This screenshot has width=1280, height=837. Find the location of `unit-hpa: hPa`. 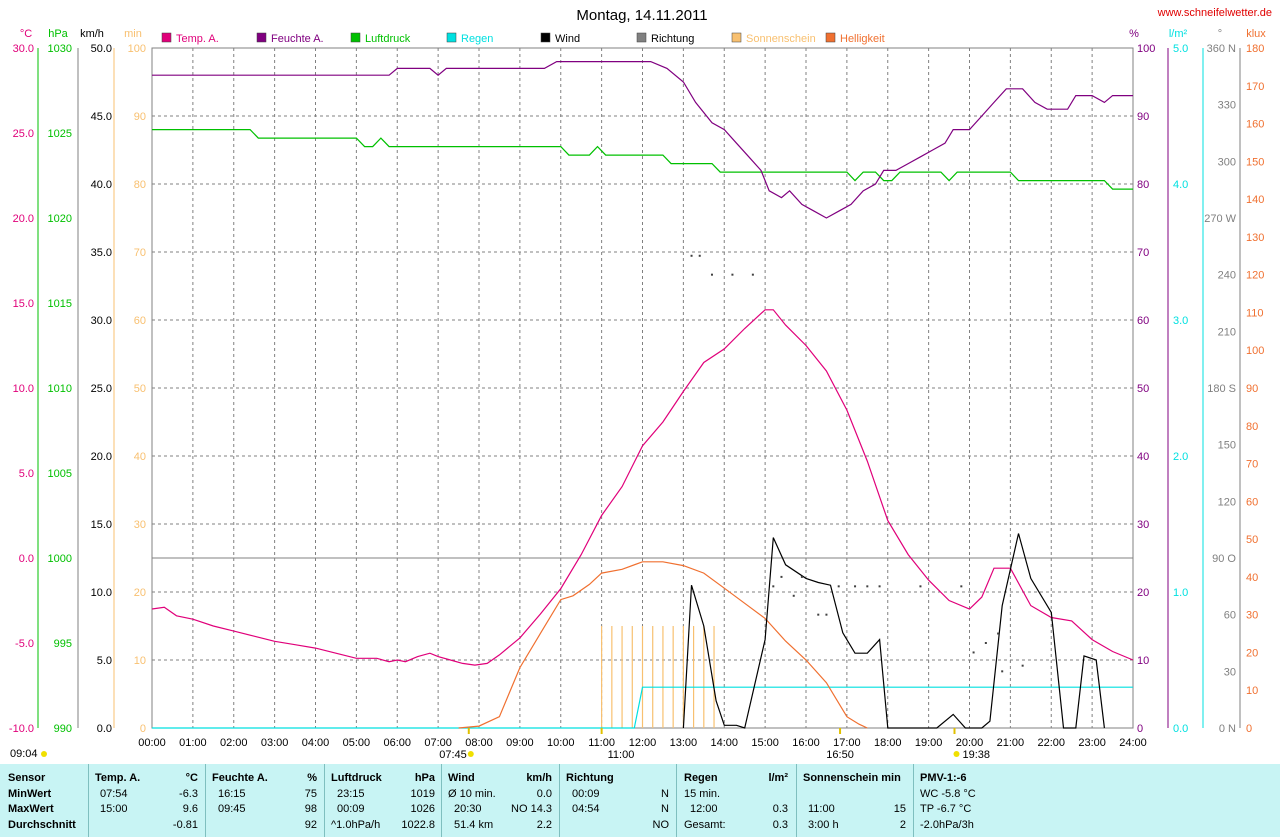

unit-hpa: hPa is located at coordinates (58, 34).